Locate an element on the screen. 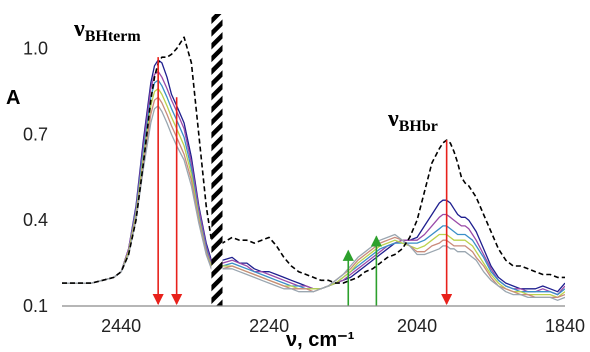 The width and height of the screenshot is (590, 352). x-tick-labels: 2440 2240 2040 1840 is located at coordinates (343, 326).